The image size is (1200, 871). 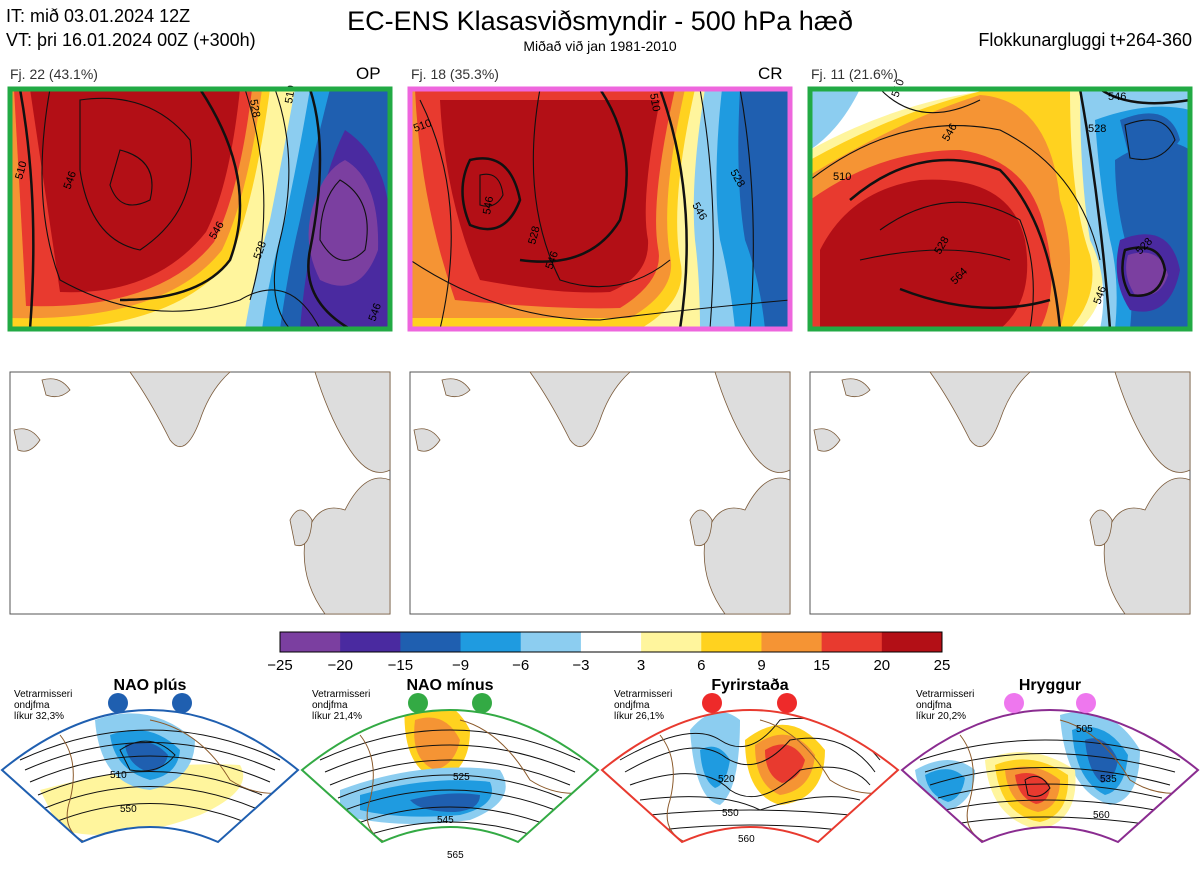 I want to click on regime-nao-minus-title: NAO mínus, so click(x=449, y=685).